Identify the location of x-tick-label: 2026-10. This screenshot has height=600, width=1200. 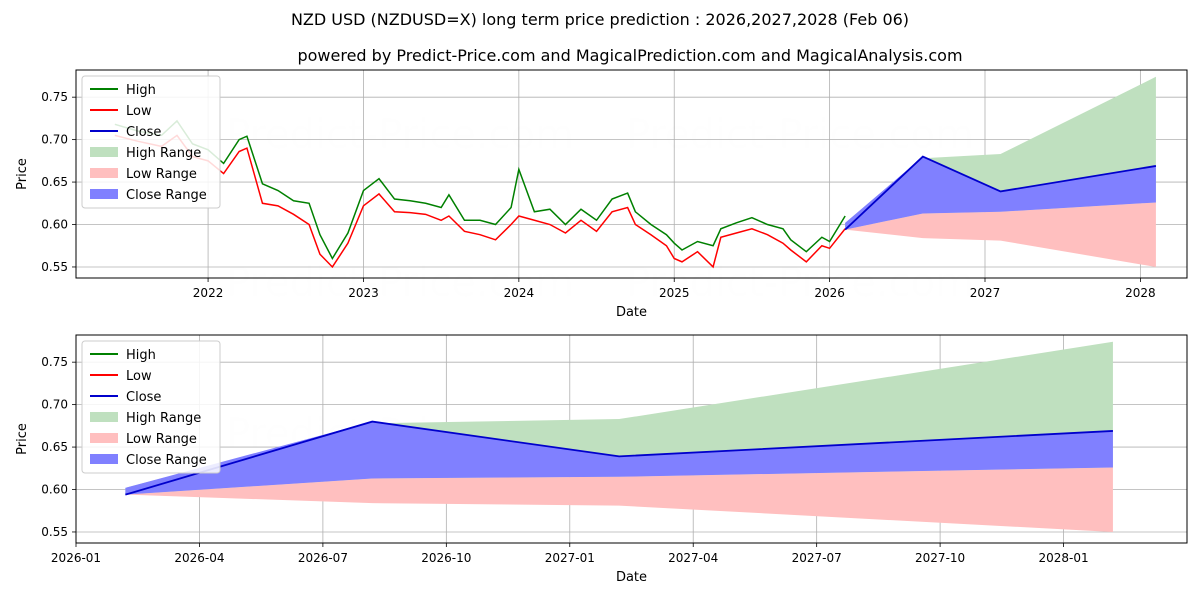
(446, 558).